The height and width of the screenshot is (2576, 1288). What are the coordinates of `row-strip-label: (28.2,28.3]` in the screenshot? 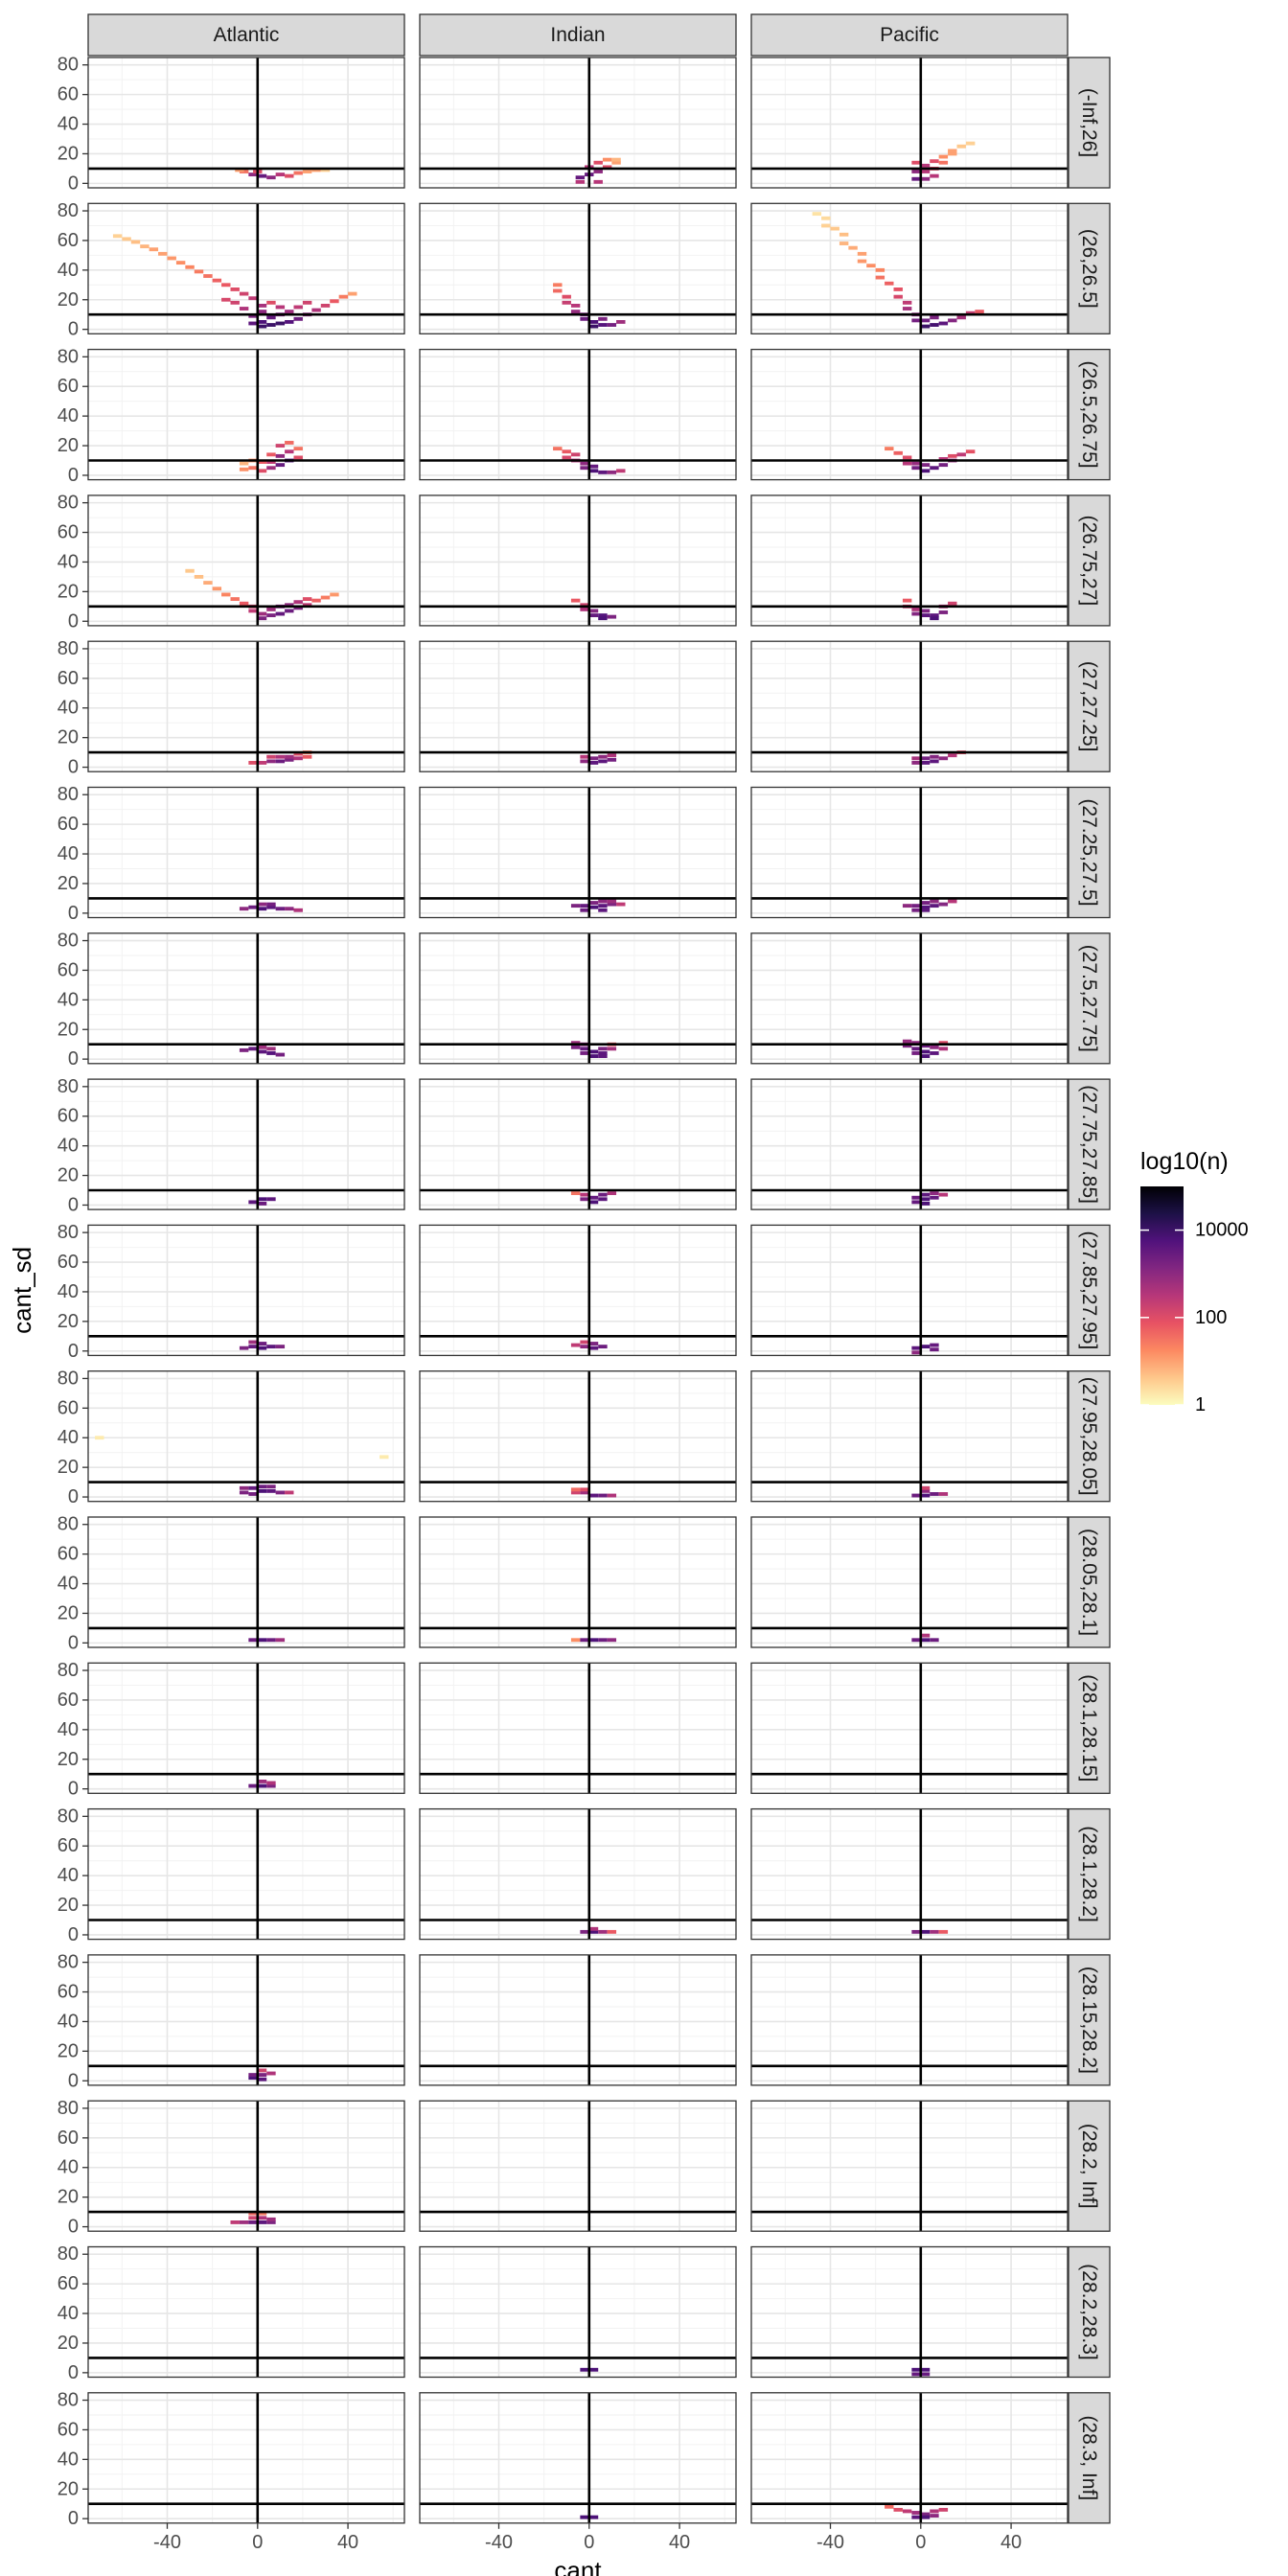 It's located at (1089, 2311).